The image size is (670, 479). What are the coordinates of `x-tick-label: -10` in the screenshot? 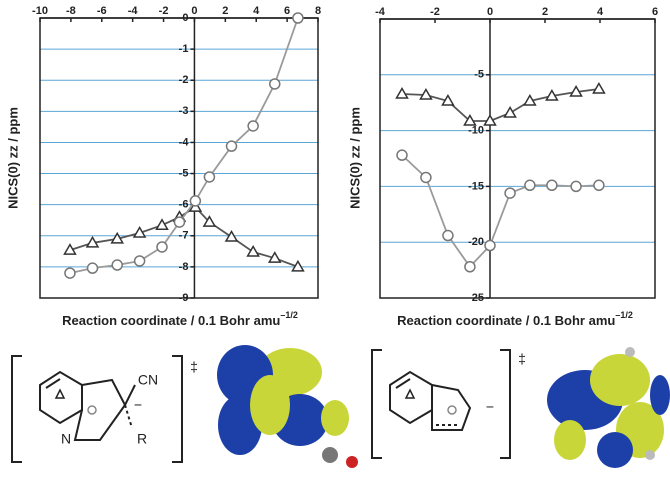 It's located at (40, 11).